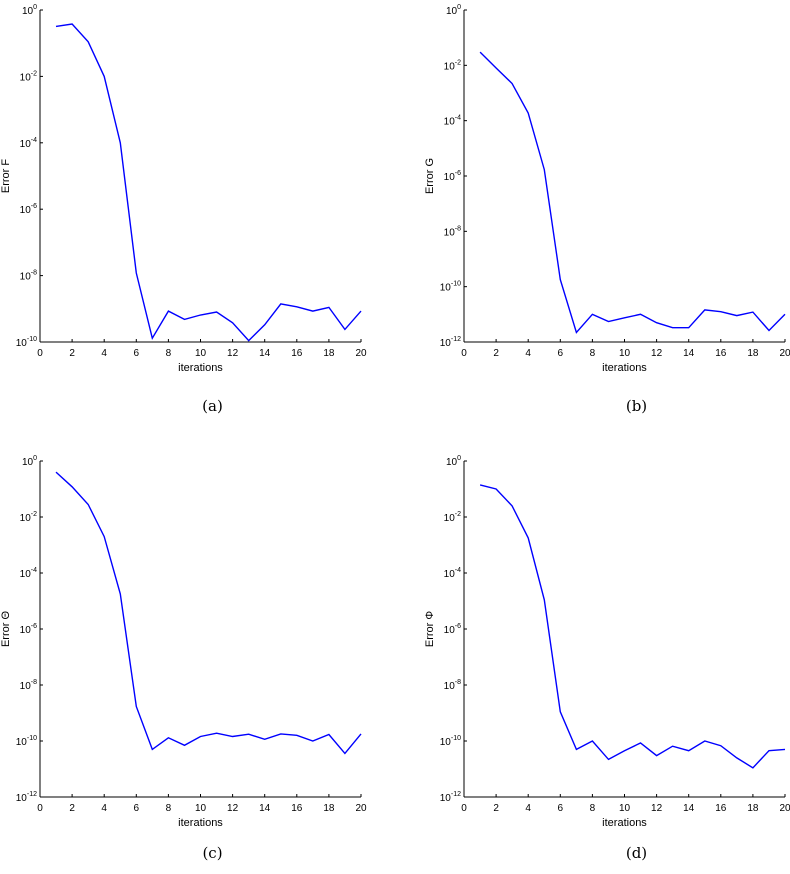 This screenshot has height=874, width=790. Describe the element at coordinates (636, 406) in the screenshot. I see `panel-caption: (b)` at that location.